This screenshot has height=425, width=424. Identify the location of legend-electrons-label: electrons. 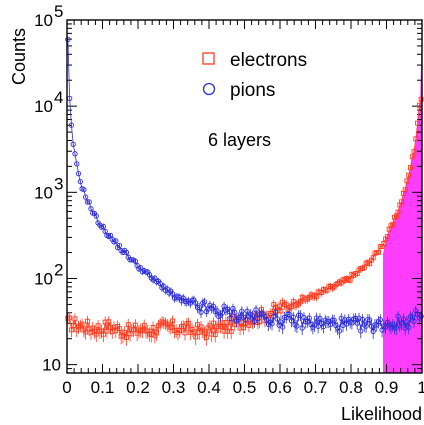
(268, 60).